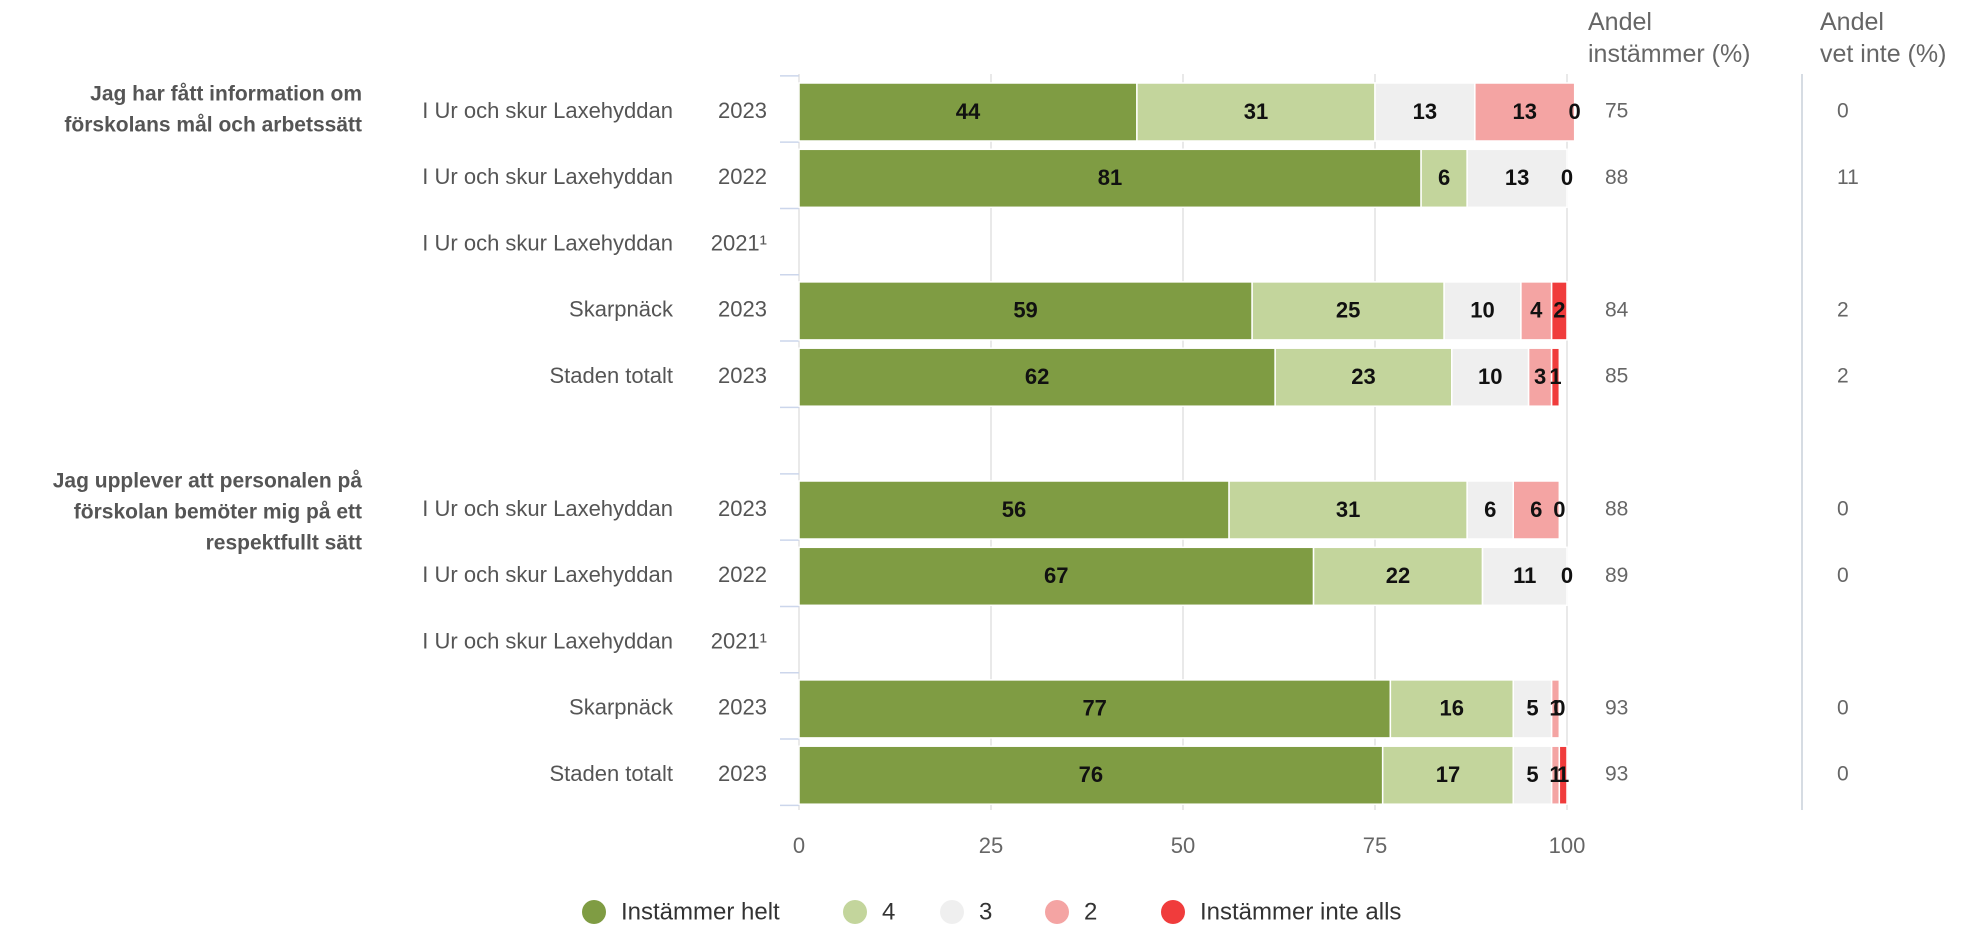  Describe the element at coordinates (284, 543) in the screenshot. I see `question-label: respektfullt sätt` at that location.